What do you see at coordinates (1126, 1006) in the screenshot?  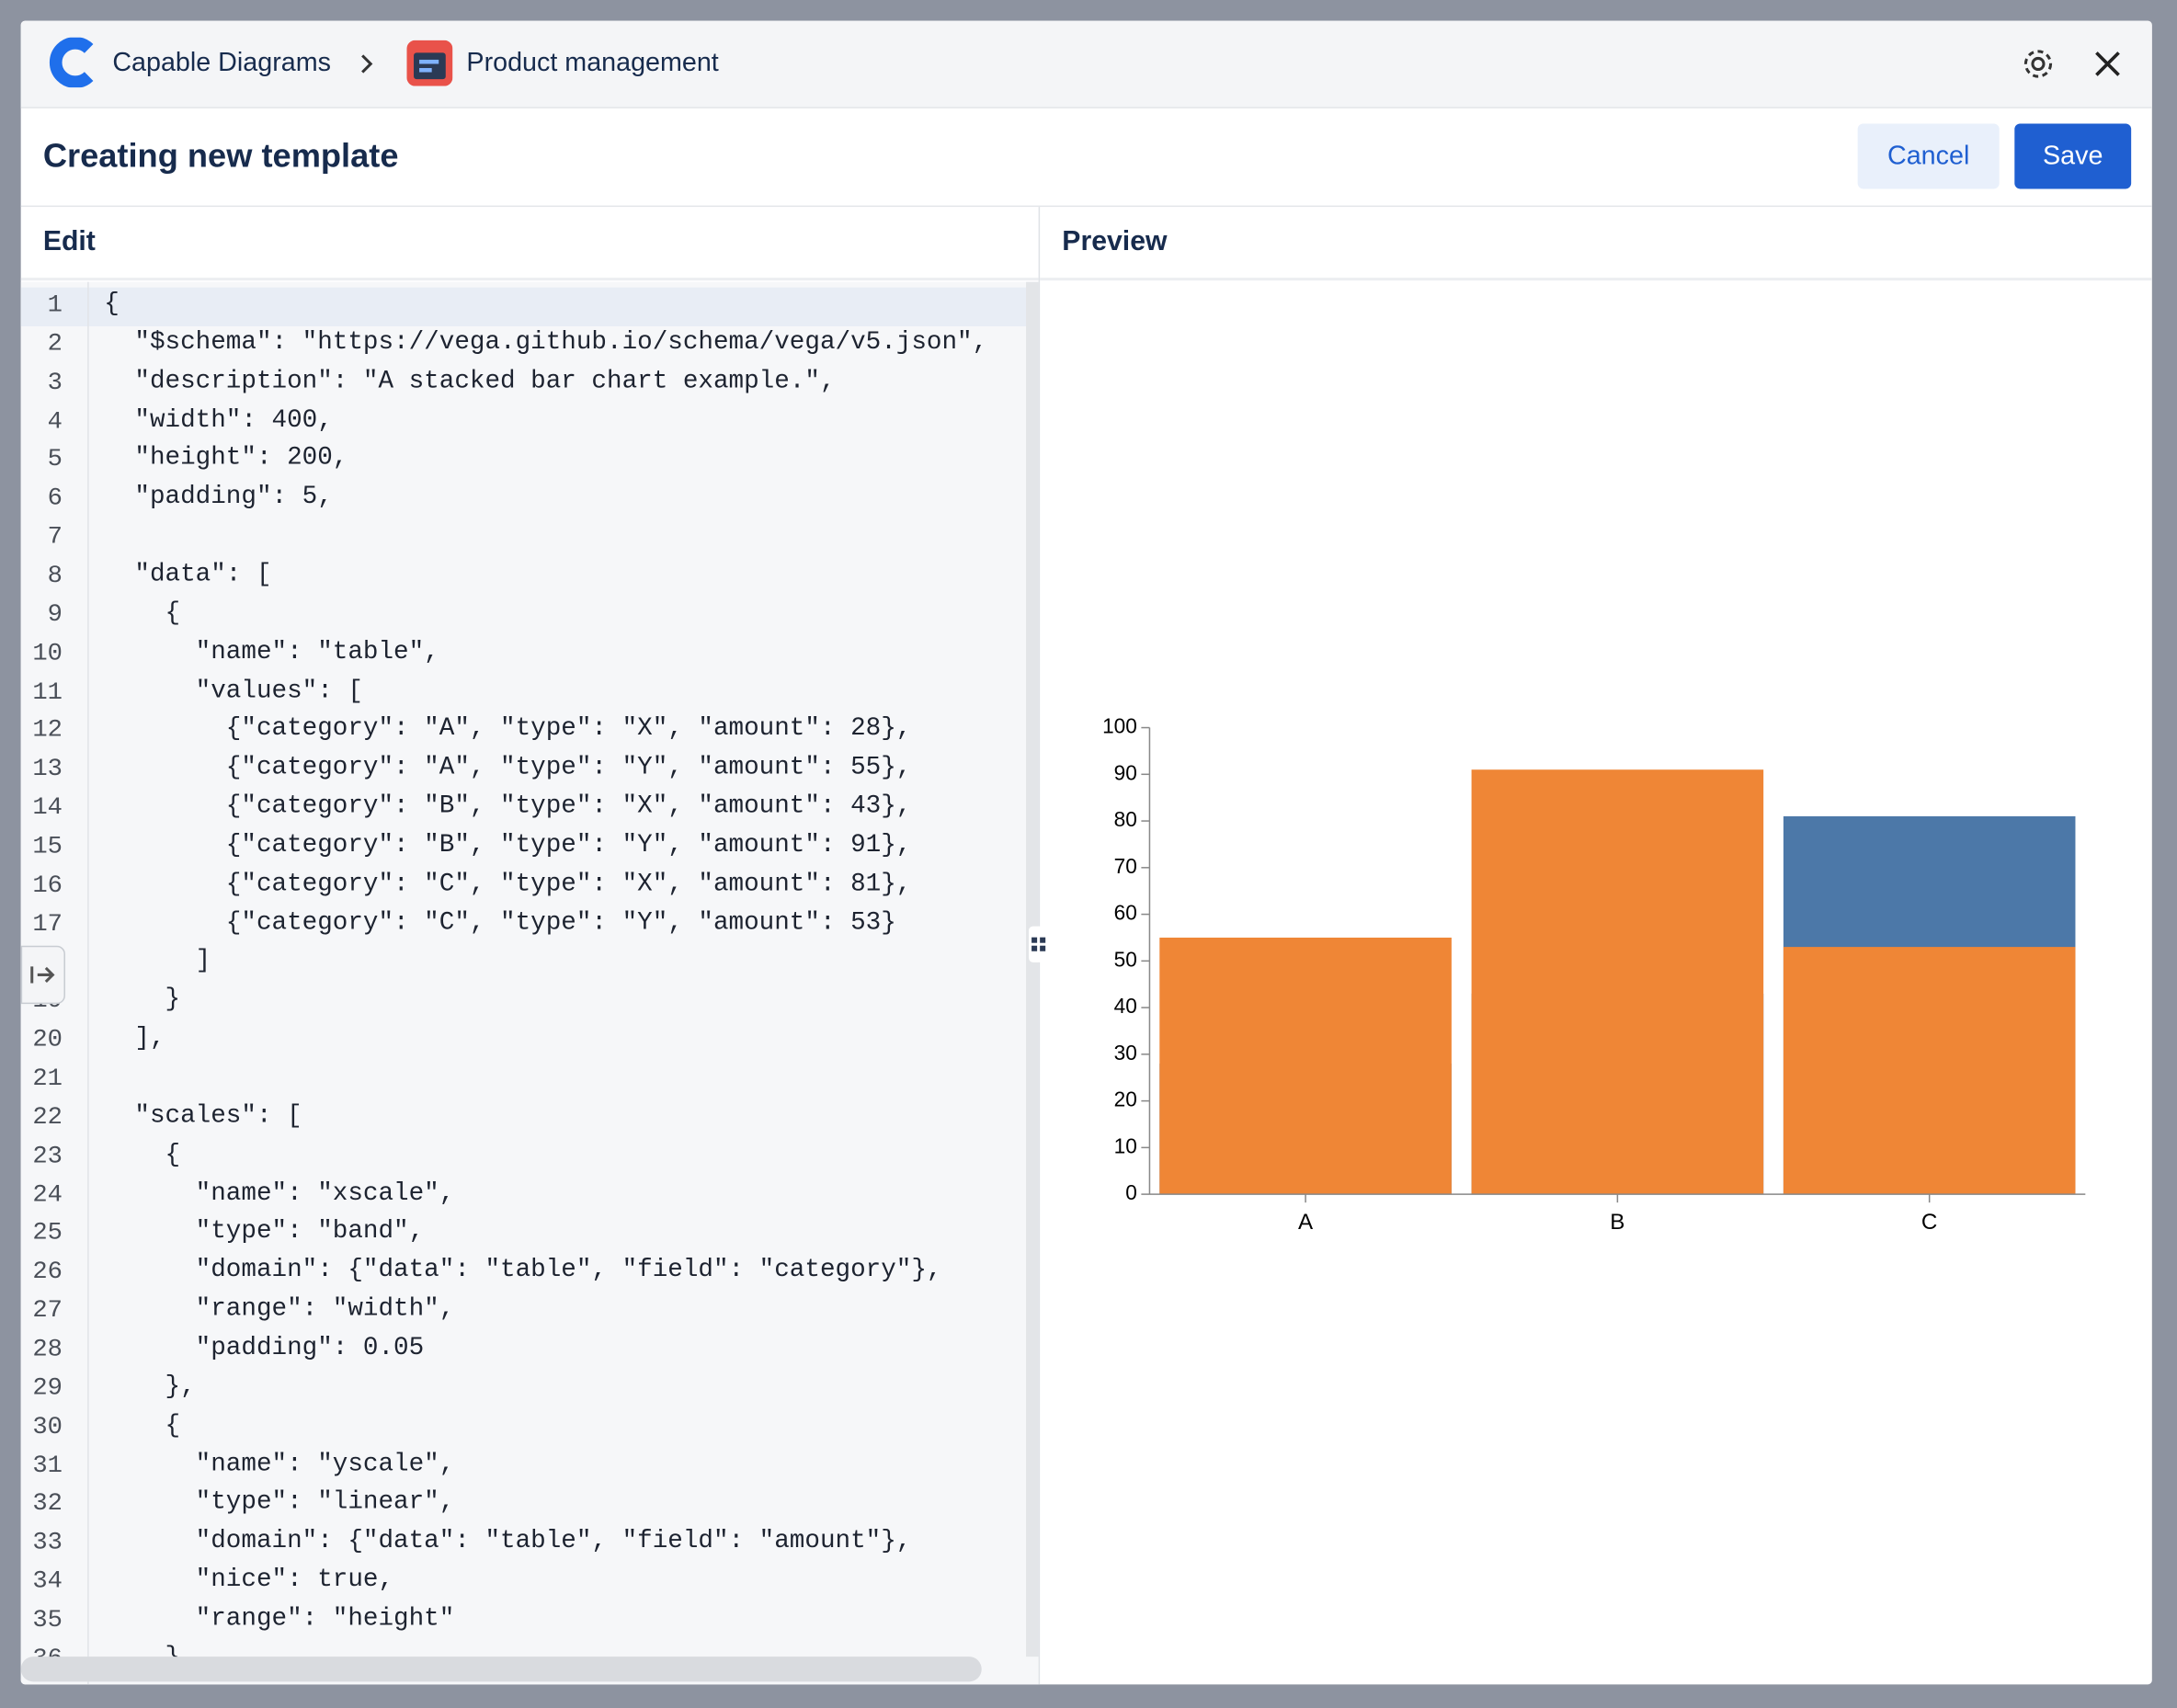 I see `y-tick-label: 40` at bounding box center [1126, 1006].